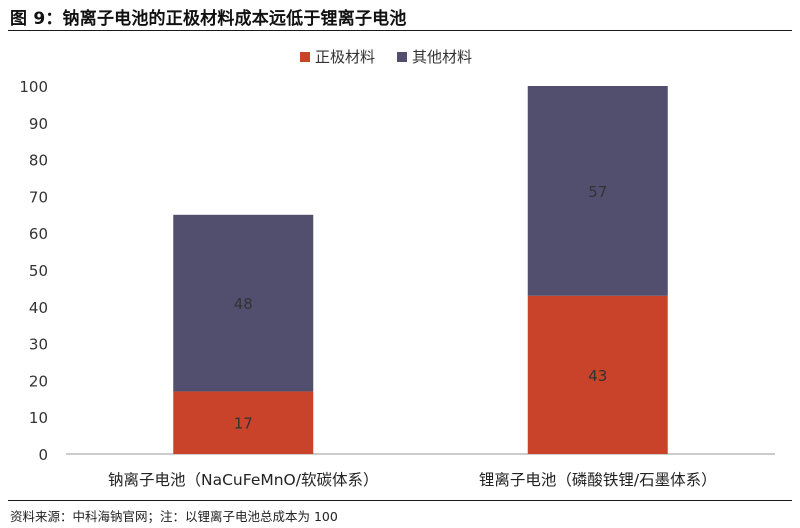 The width and height of the screenshot is (800, 528). I want to click on x-tick-label: 钠离子电池（NaCuFeMnO/软碳体系）, so click(243, 480).